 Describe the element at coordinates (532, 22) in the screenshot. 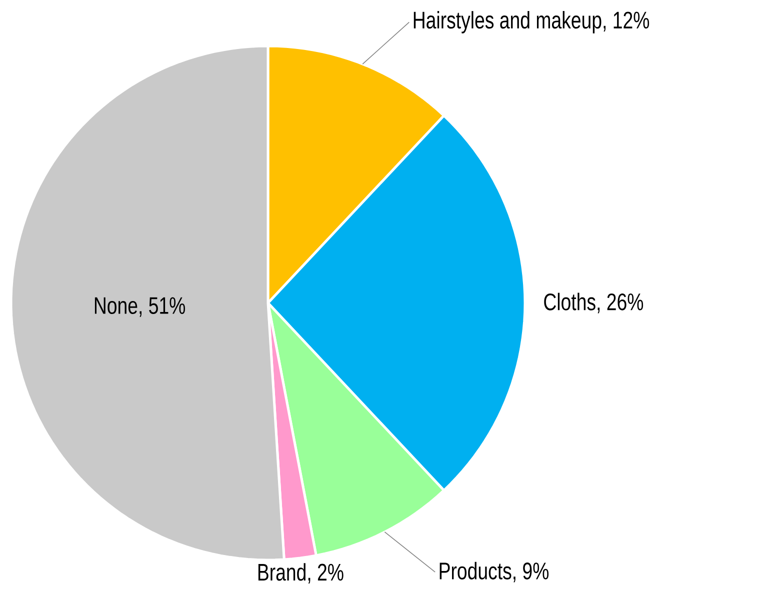

I see `slice-label: Hairstyles and makeup, 12%` at that location.